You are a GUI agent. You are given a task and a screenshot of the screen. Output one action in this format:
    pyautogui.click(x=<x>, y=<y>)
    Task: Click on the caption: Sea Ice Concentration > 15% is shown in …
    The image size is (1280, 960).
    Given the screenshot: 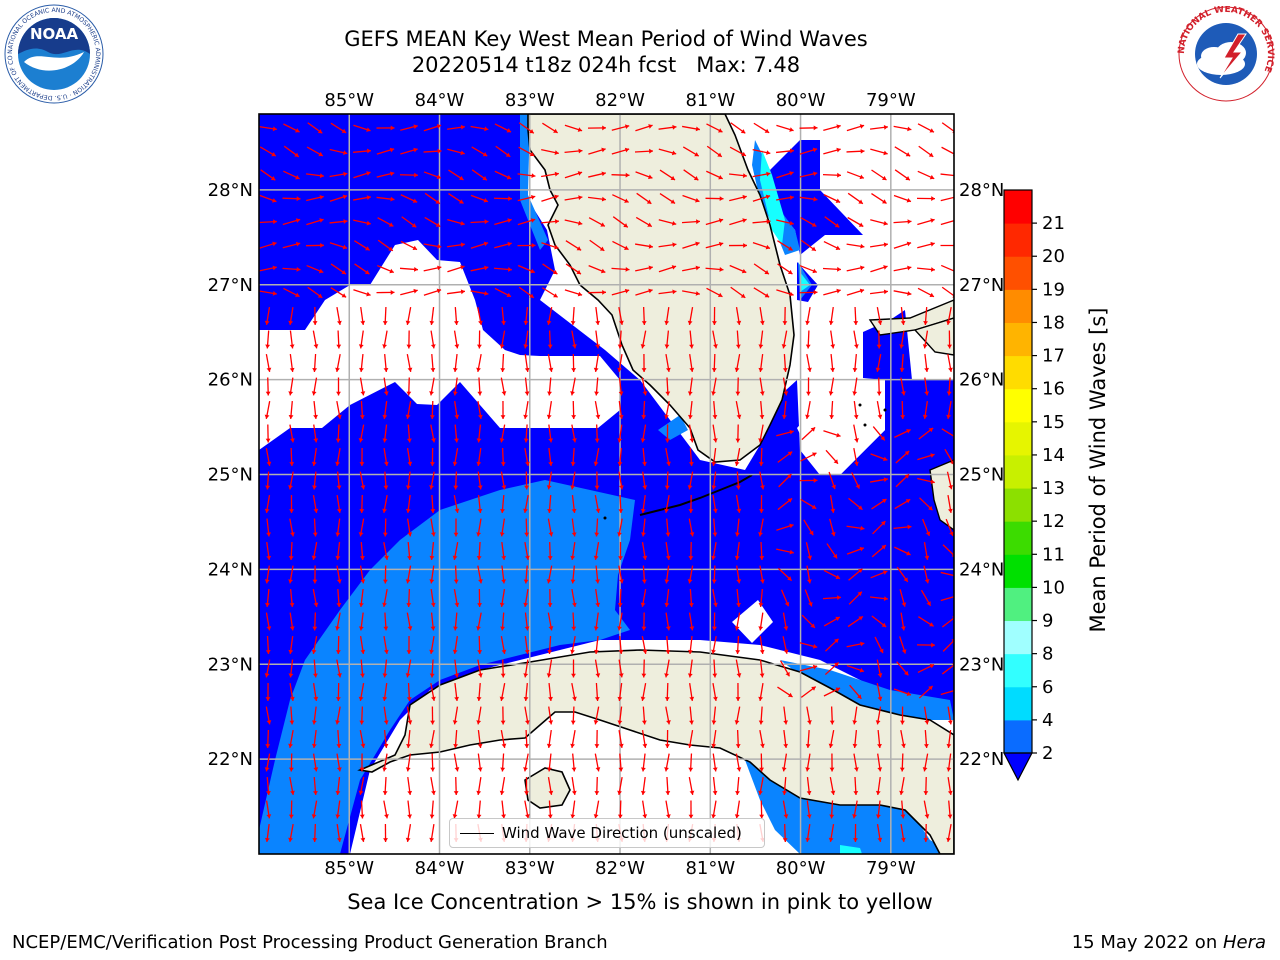 What is the action you would take?
    pyautogui.click(x=640, y=902)
    